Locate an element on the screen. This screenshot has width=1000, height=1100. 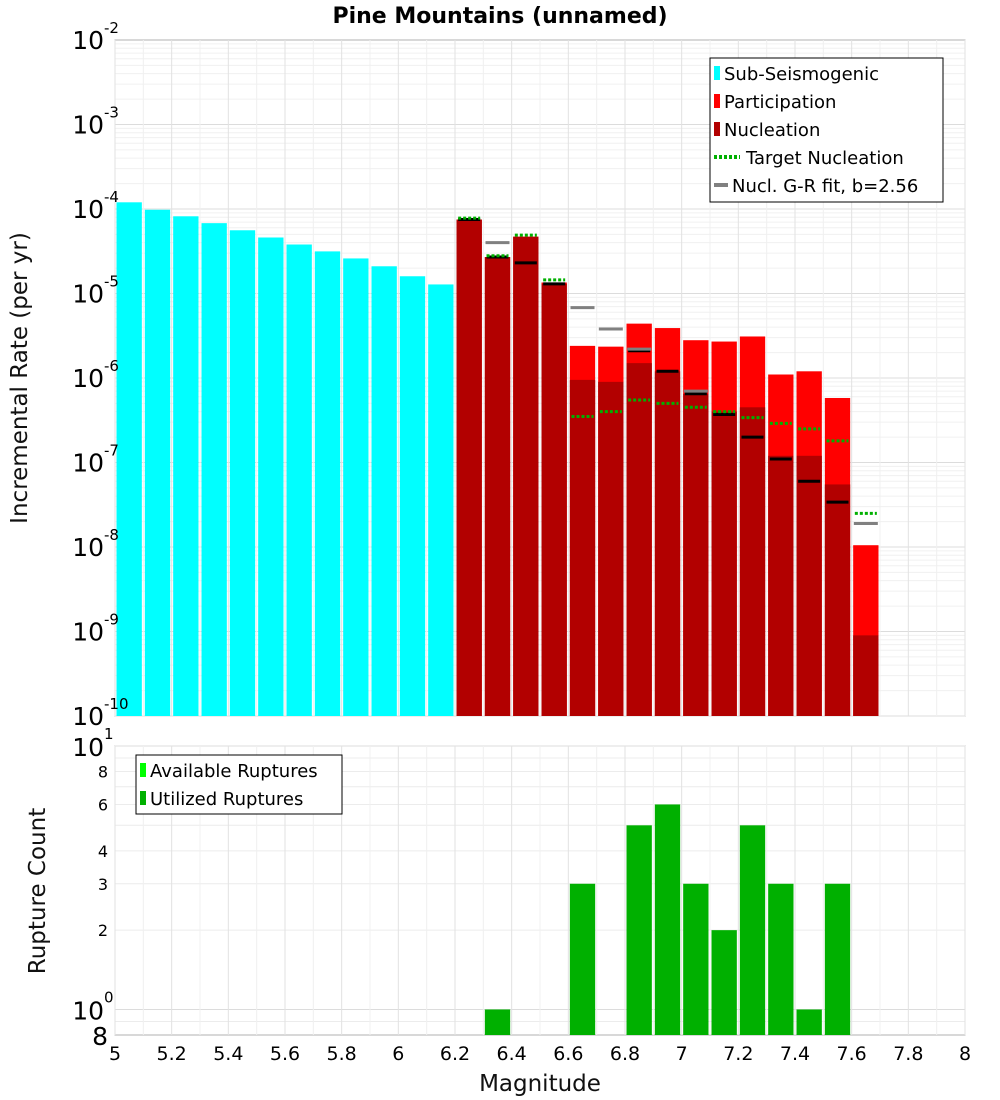
bar-utilized-ruptures-7.45 is located at coordinates (809, 1022).